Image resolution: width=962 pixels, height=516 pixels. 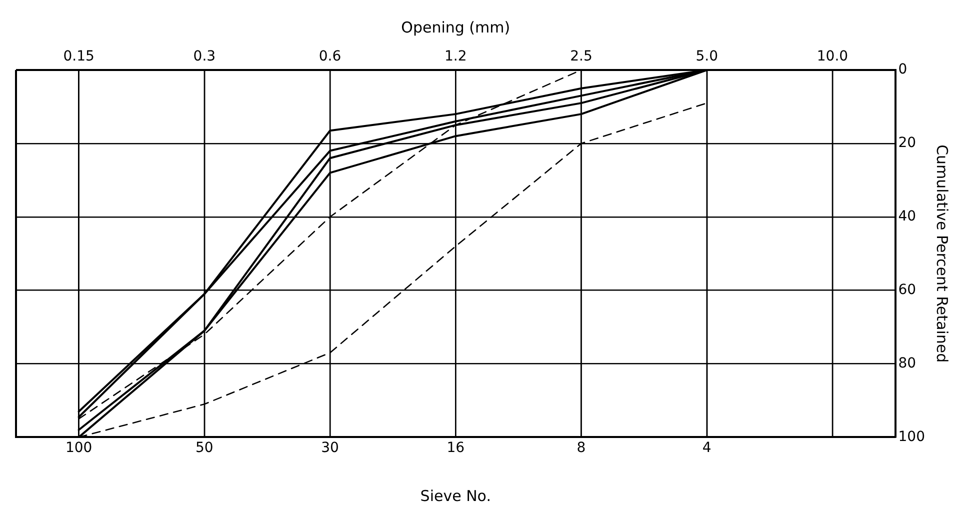 What do you see at coordinates (455, 495) in the screenshot?
I see `x-axis-title: Sieve No.` at bounding box center [455, 495].